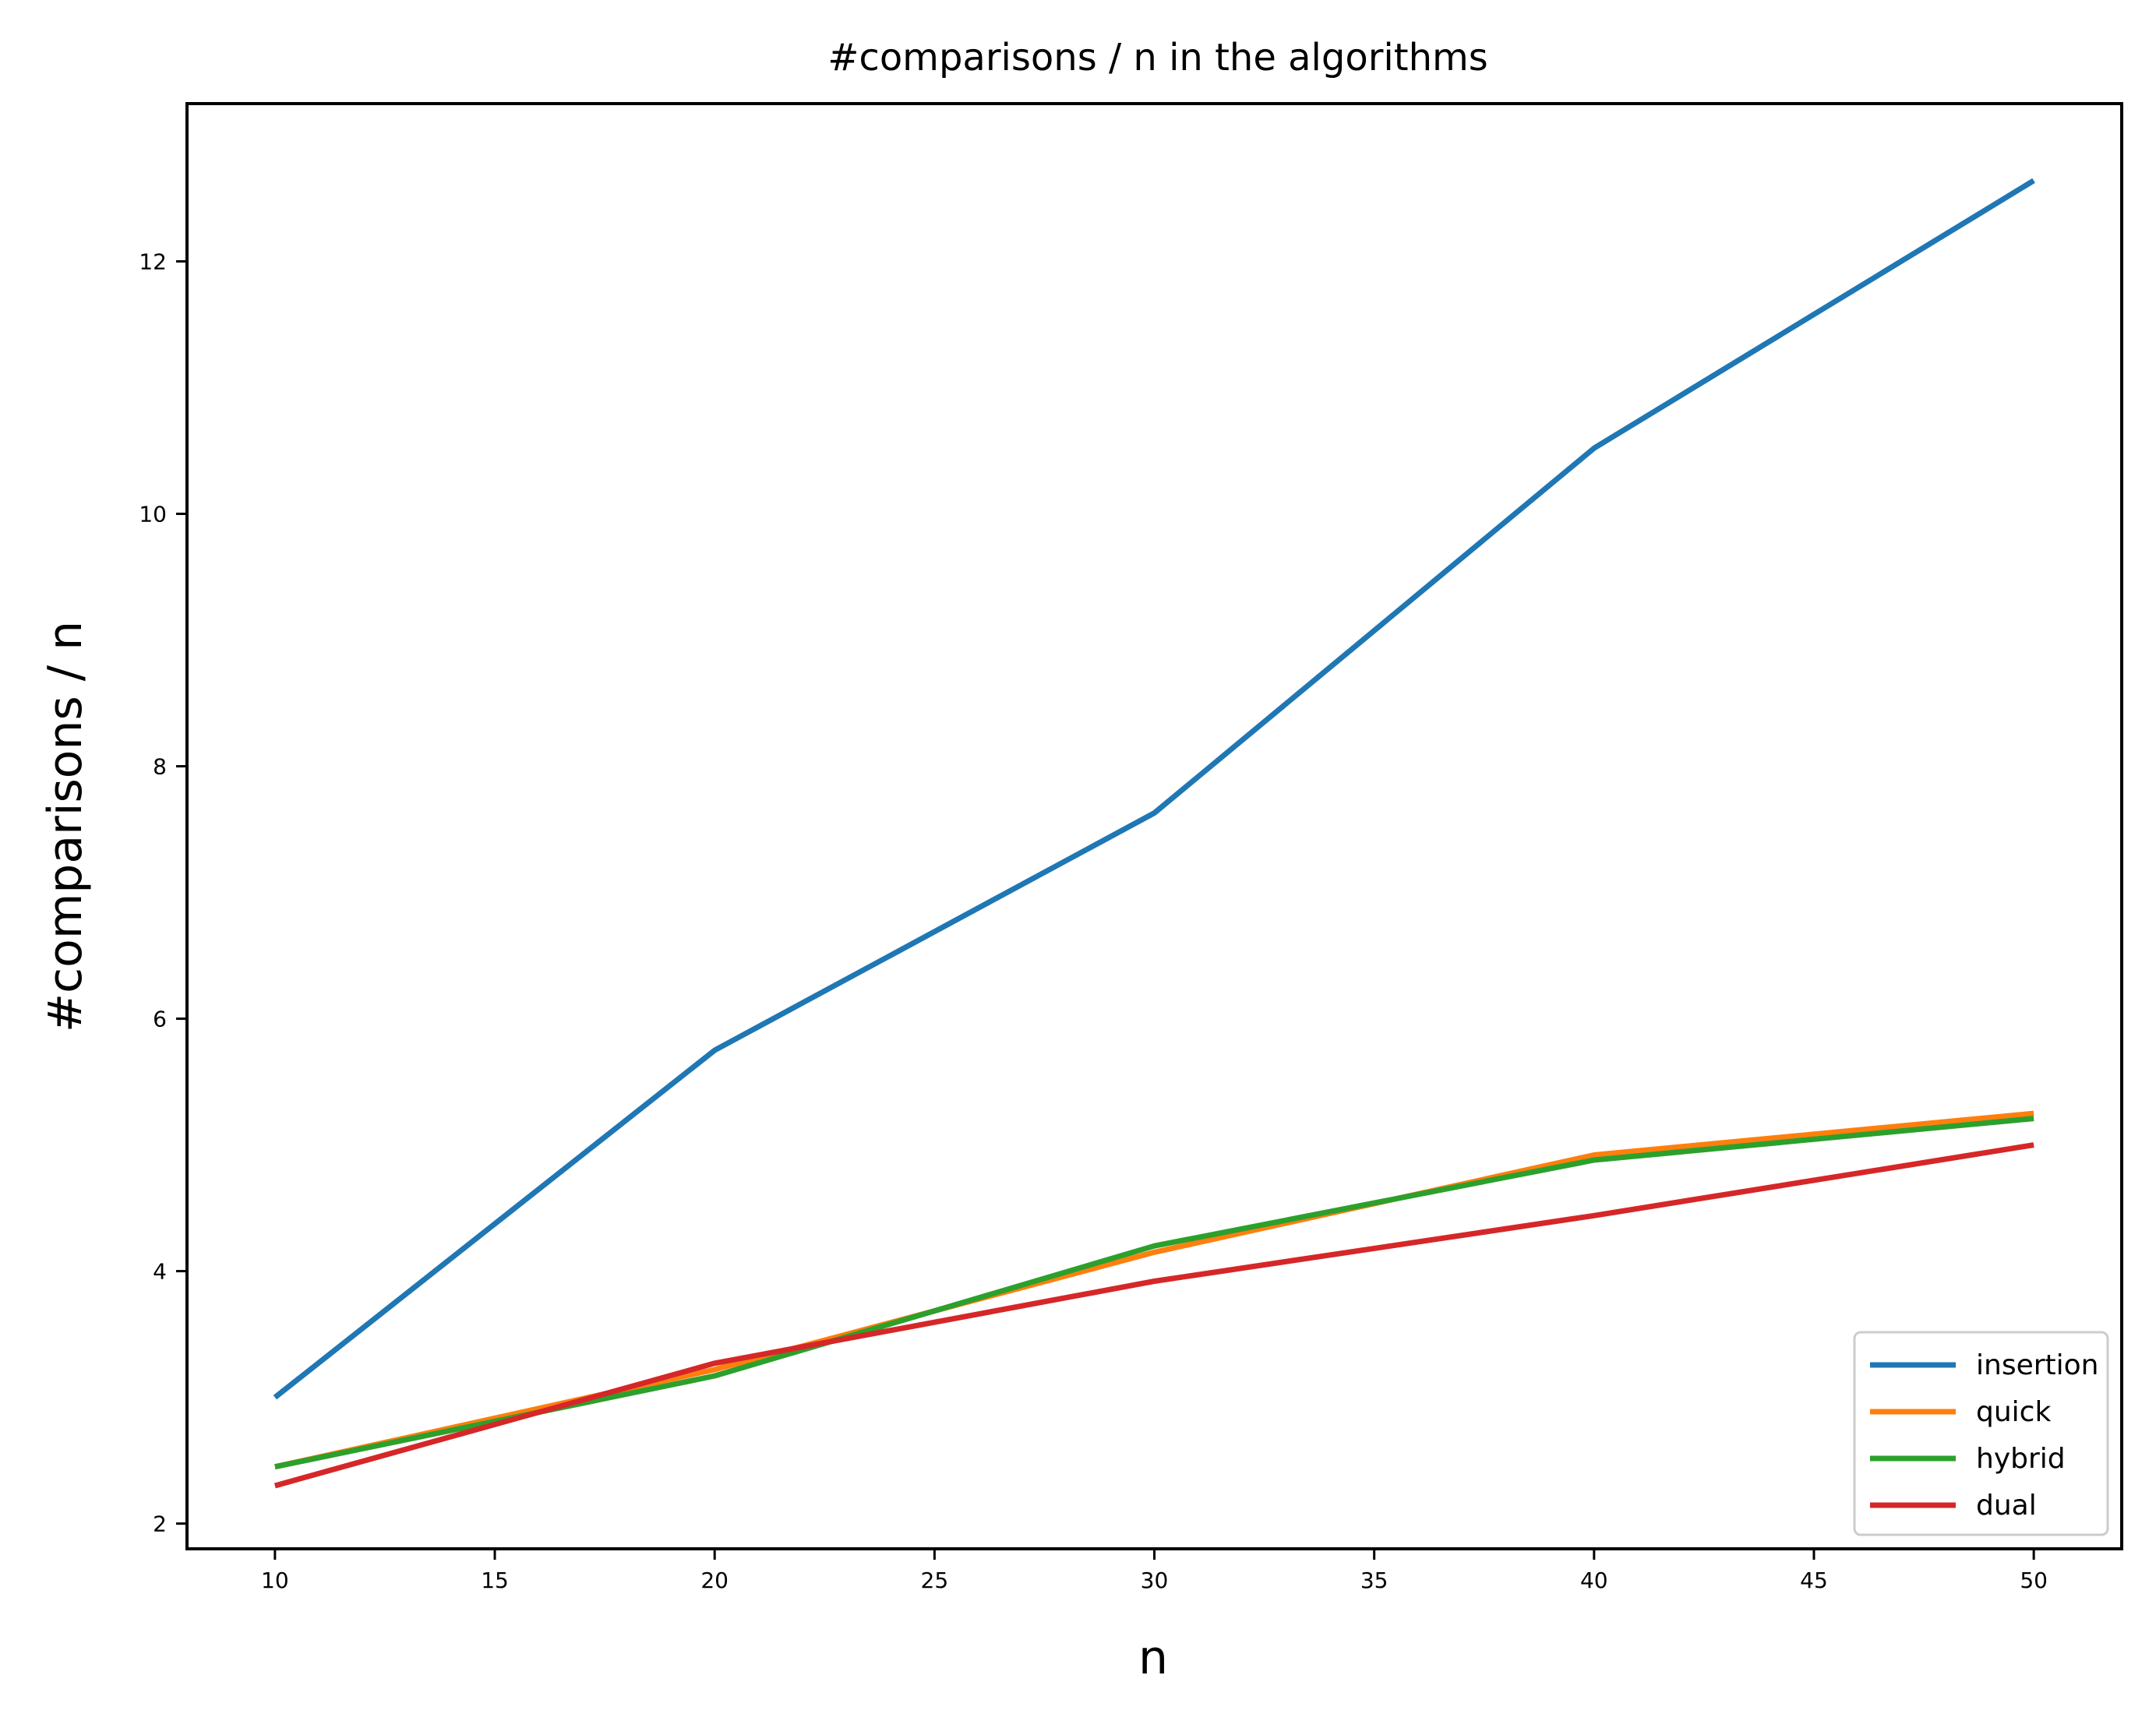  Describe the element at coordinates (160, 1019) in the screenshot. I see `y-tick-label: 6` at that location.